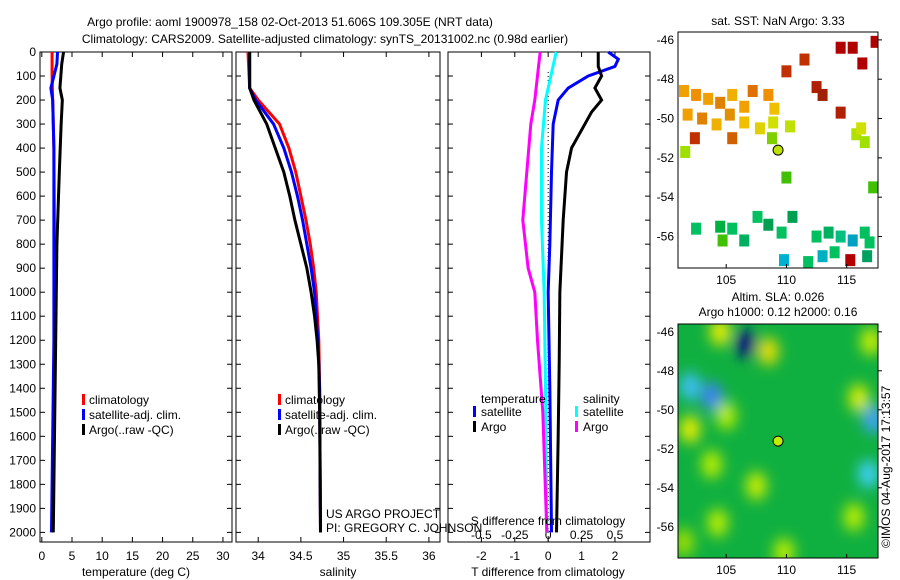 The width and height of the screenshot is (900, 580). Describe the element at coordinates (481, 556) in the screenshot. I see `x-tick-label: -2` at that location.